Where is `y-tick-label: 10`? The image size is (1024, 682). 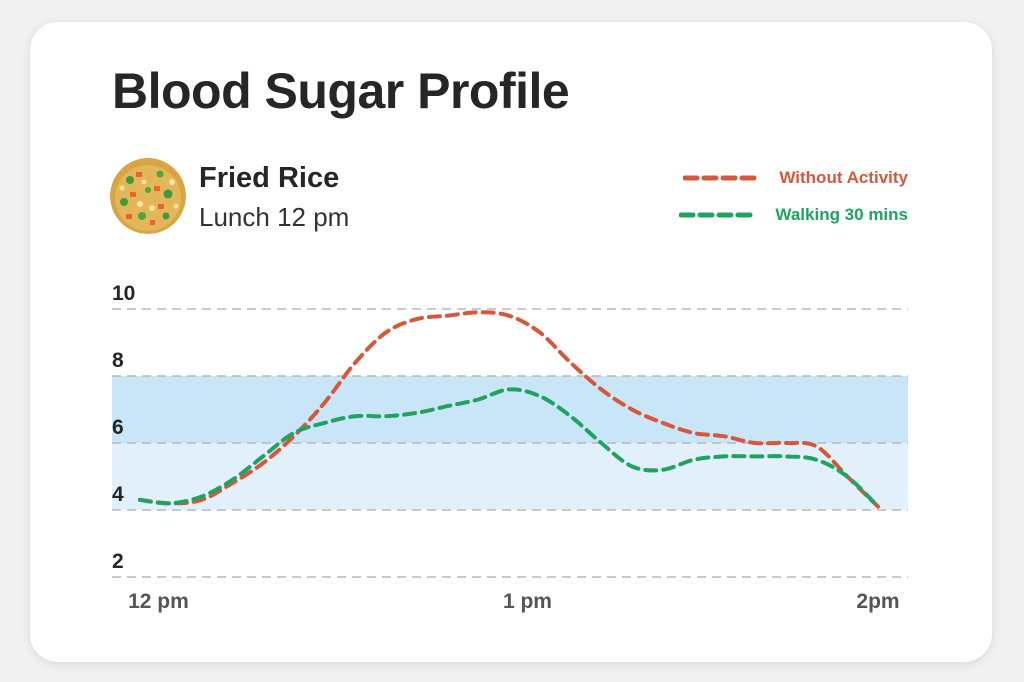 y-tick-label: 10 is located at coordinates (123, 293).